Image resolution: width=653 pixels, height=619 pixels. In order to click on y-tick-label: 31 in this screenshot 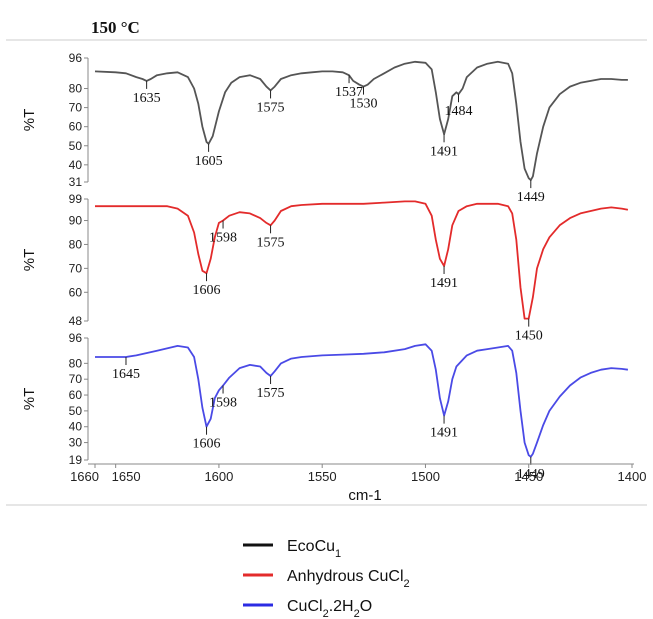, I will do `click(76, 182)`.